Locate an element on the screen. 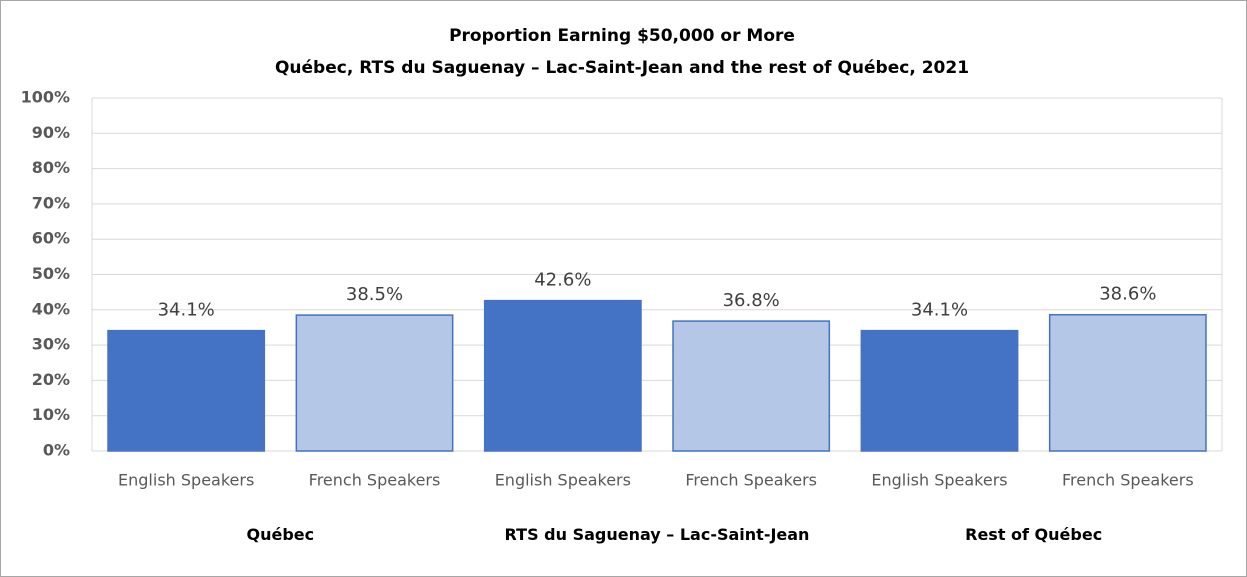 Image resolution: width=1247 pixels, height=577 pixels. y-tick-label: 90% is located at coordinates (51, 132).